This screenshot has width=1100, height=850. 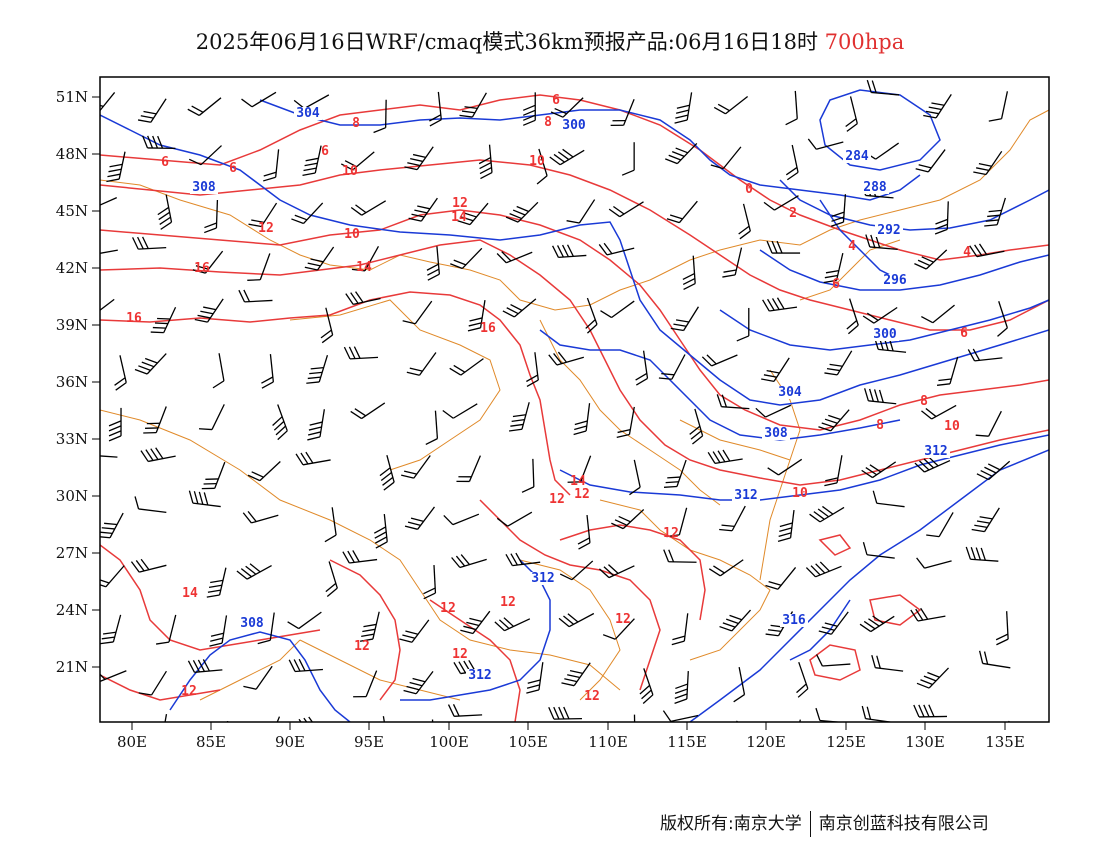 What do you see at coordinates (202, 268) in the screenshot?
I see `temperature-label: 16` at bounding box center [202, 268].